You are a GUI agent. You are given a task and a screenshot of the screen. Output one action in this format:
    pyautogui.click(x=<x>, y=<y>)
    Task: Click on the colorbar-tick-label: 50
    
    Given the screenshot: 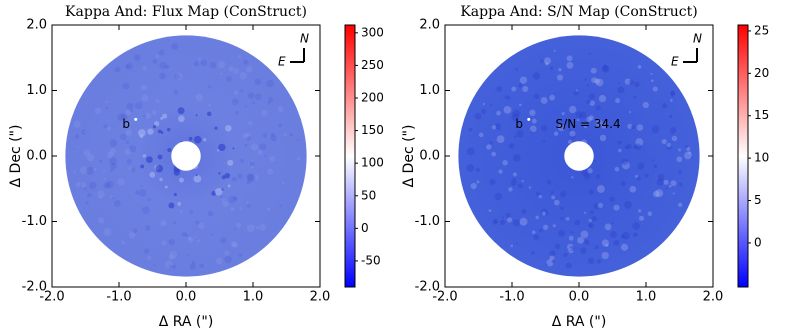 What is the action you would take?
    pyautogui.click(x=368, y=195)
    